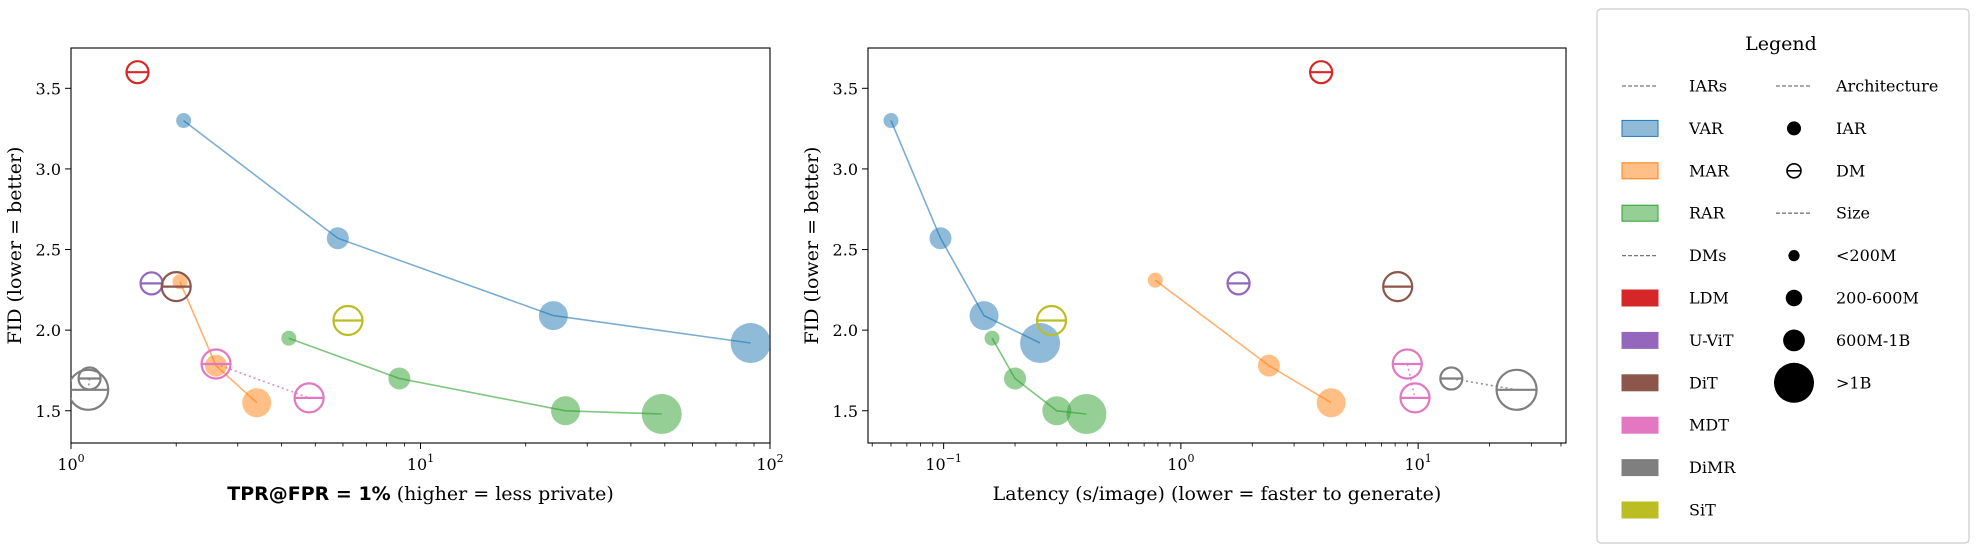 Image resolution: width=1977 pixels, height=552 pixels. I want to click on legend-label: U-ViT, so click(1711, 340).